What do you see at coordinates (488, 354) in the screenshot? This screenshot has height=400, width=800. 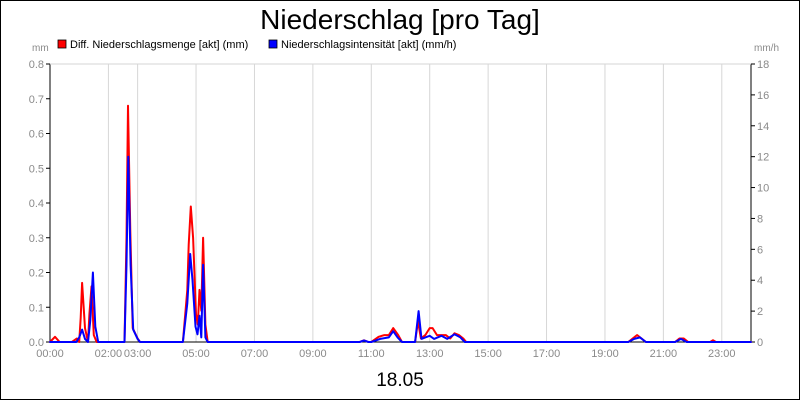 I see `x-tick-label: 15:00` at bounding box center [488, 354].